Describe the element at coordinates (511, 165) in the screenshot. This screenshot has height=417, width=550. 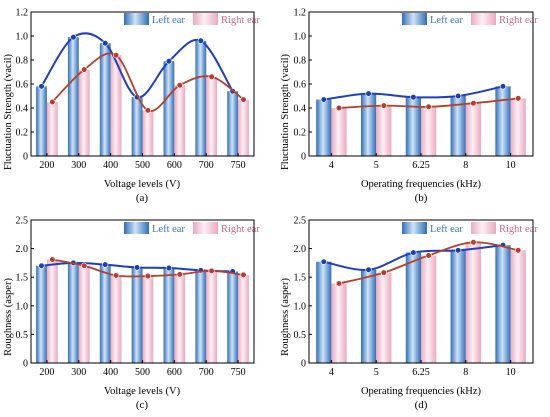
I see `xtick-label-b: 10` at that location.